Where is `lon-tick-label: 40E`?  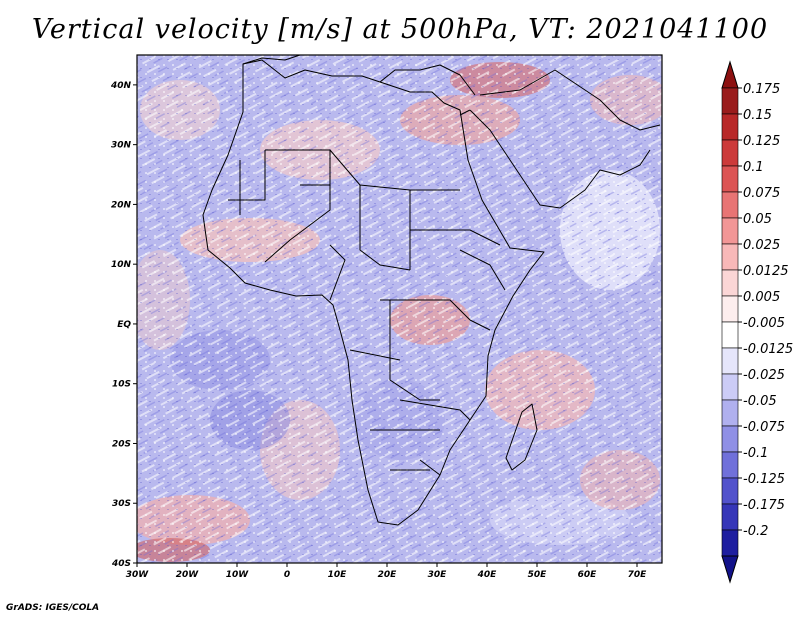
lon-tick-label: 40E is located at coordinates (487, 575).